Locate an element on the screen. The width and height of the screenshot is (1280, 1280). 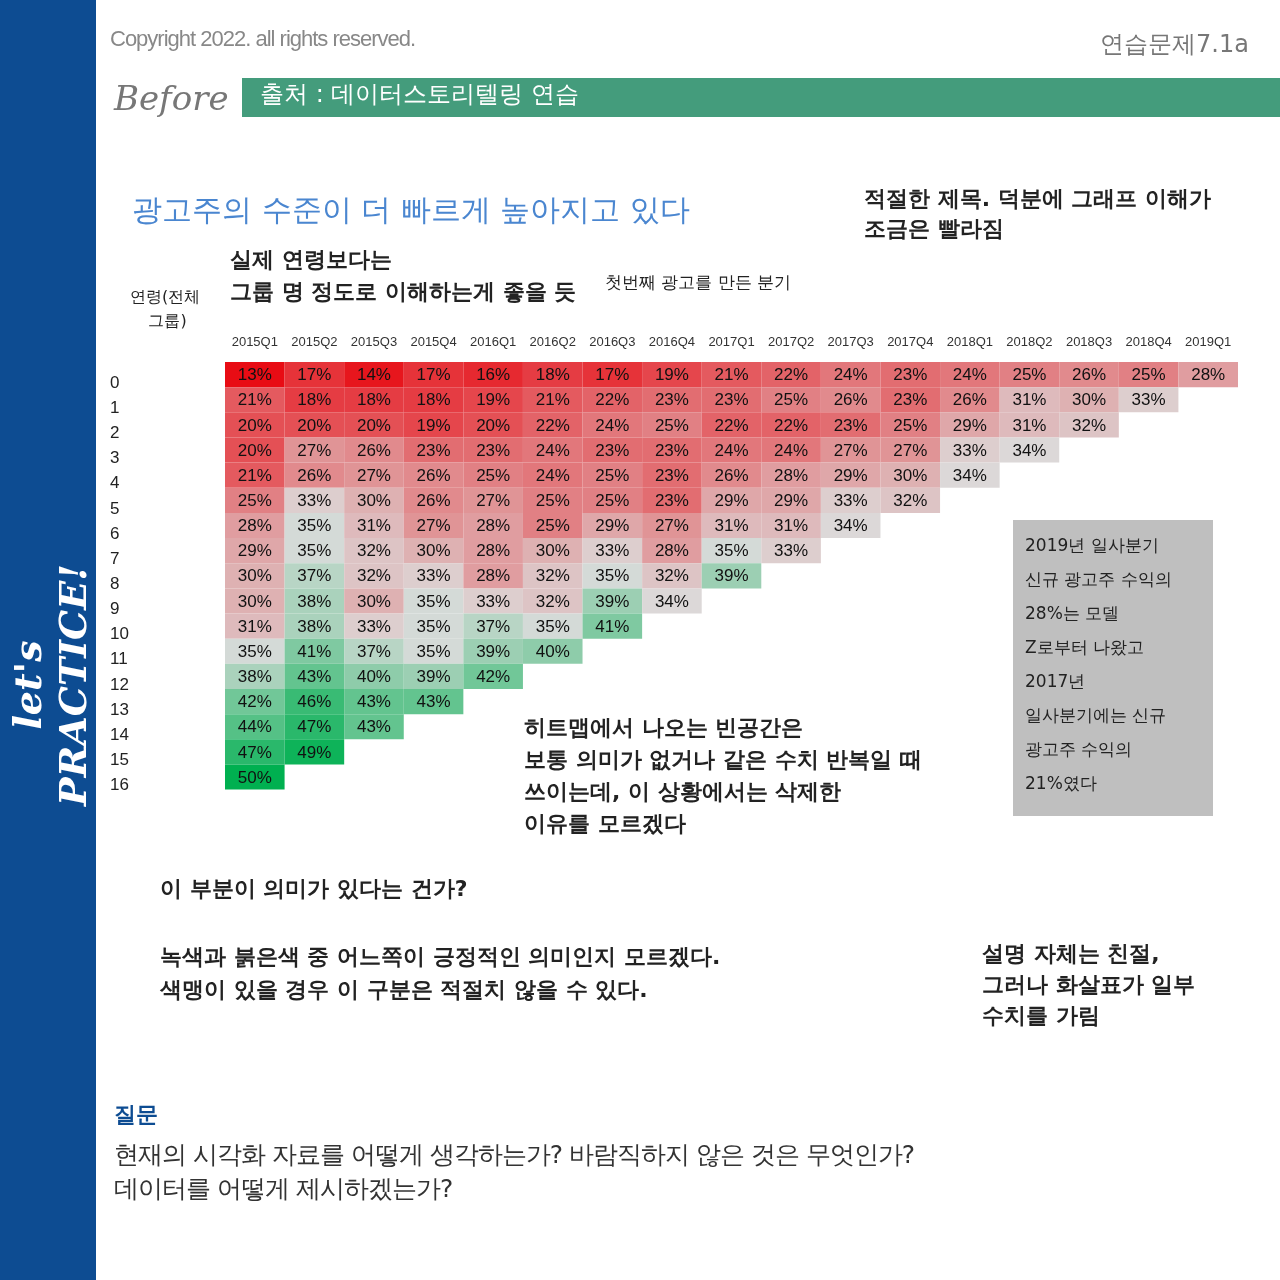
x-tick-label: 2016Q1 is located at coordinates (493, 341).